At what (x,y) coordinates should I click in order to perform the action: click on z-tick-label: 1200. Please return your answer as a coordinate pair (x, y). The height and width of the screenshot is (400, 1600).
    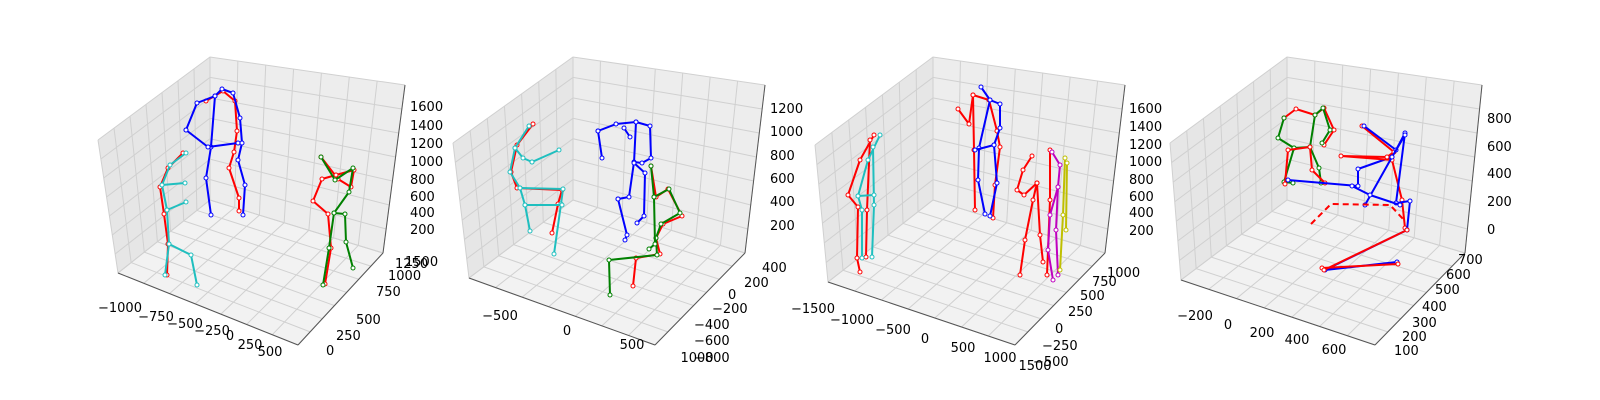
    Looking at the image, I should click on (426, 144).